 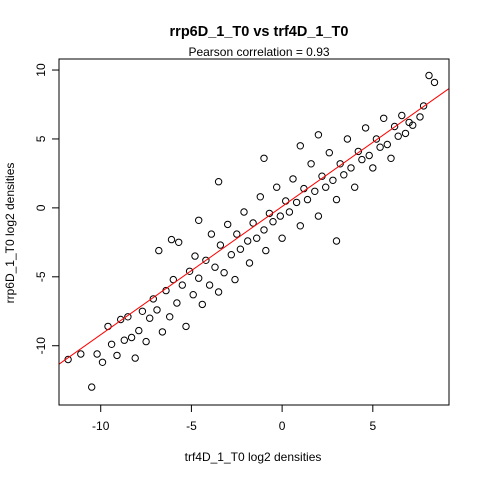 What do you see at coordinates (282, 426) in the screenshot?
I see `x-tick-label: 0` at bounding box center [282, 426].